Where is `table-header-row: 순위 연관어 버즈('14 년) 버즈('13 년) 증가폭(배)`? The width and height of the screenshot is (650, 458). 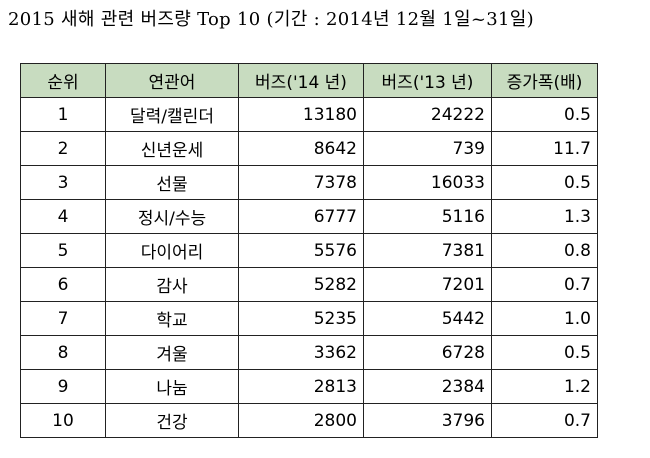 table-header-row: 순위 연관어 버즈('14 년) 버즈('13 년) 증가폭(배) is located at coordinates (309, 80).